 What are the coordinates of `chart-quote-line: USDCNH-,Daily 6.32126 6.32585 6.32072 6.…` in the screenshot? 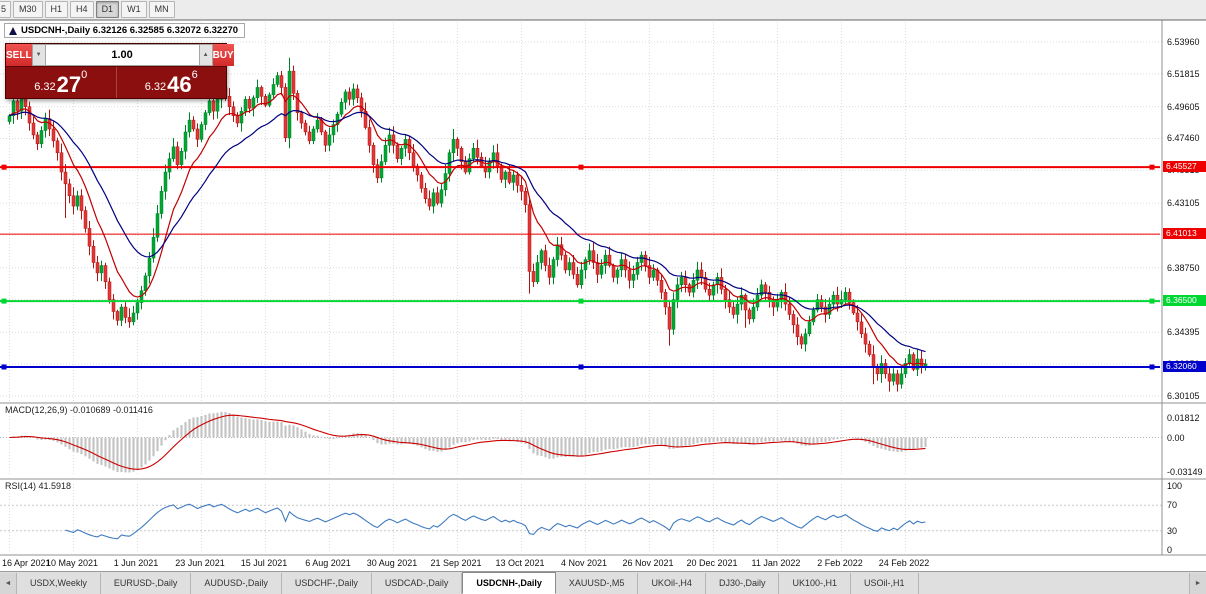 It's located at (125, 30).